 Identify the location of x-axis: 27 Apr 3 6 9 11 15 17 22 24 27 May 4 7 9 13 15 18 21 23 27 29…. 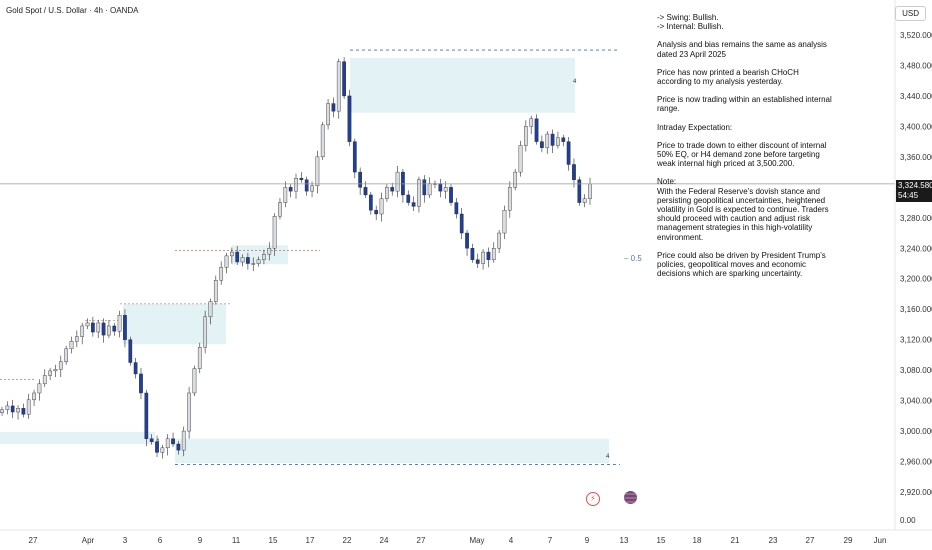
(458, 540).